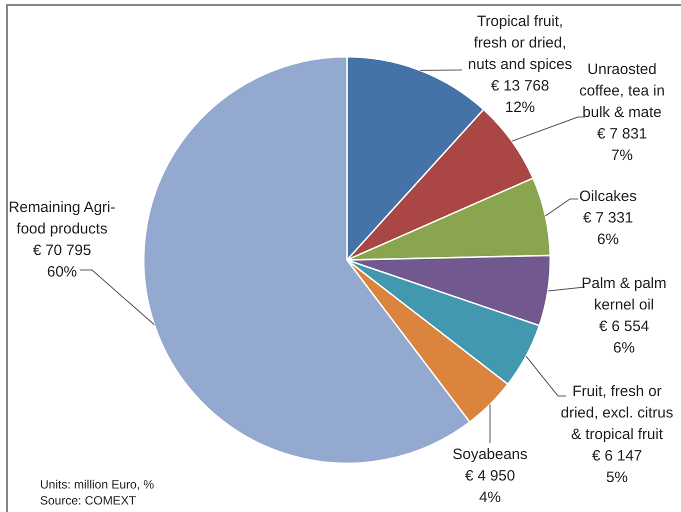 The width and height of the screenshot is (681, 512). What do you see at coordinates (622, 145) in the screenshot?
I see `data-label: € 7 831 7%` at bounding box center [622, 145].